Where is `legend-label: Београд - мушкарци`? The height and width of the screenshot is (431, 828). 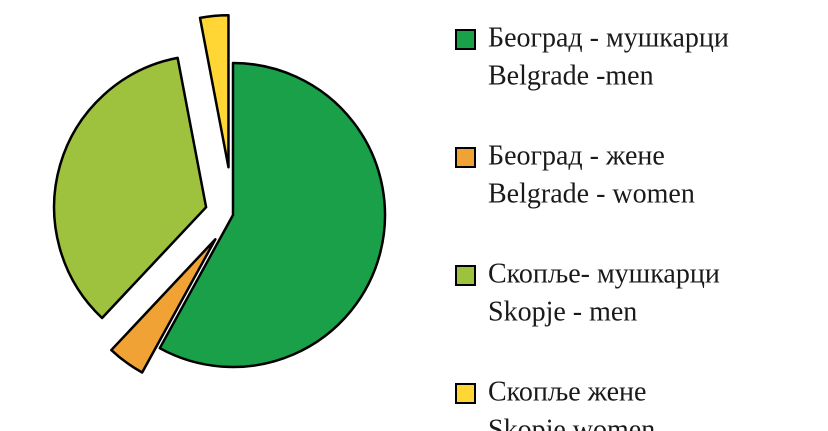
legend-label: Београд - мушкарци is located at coordinates (608, 37).